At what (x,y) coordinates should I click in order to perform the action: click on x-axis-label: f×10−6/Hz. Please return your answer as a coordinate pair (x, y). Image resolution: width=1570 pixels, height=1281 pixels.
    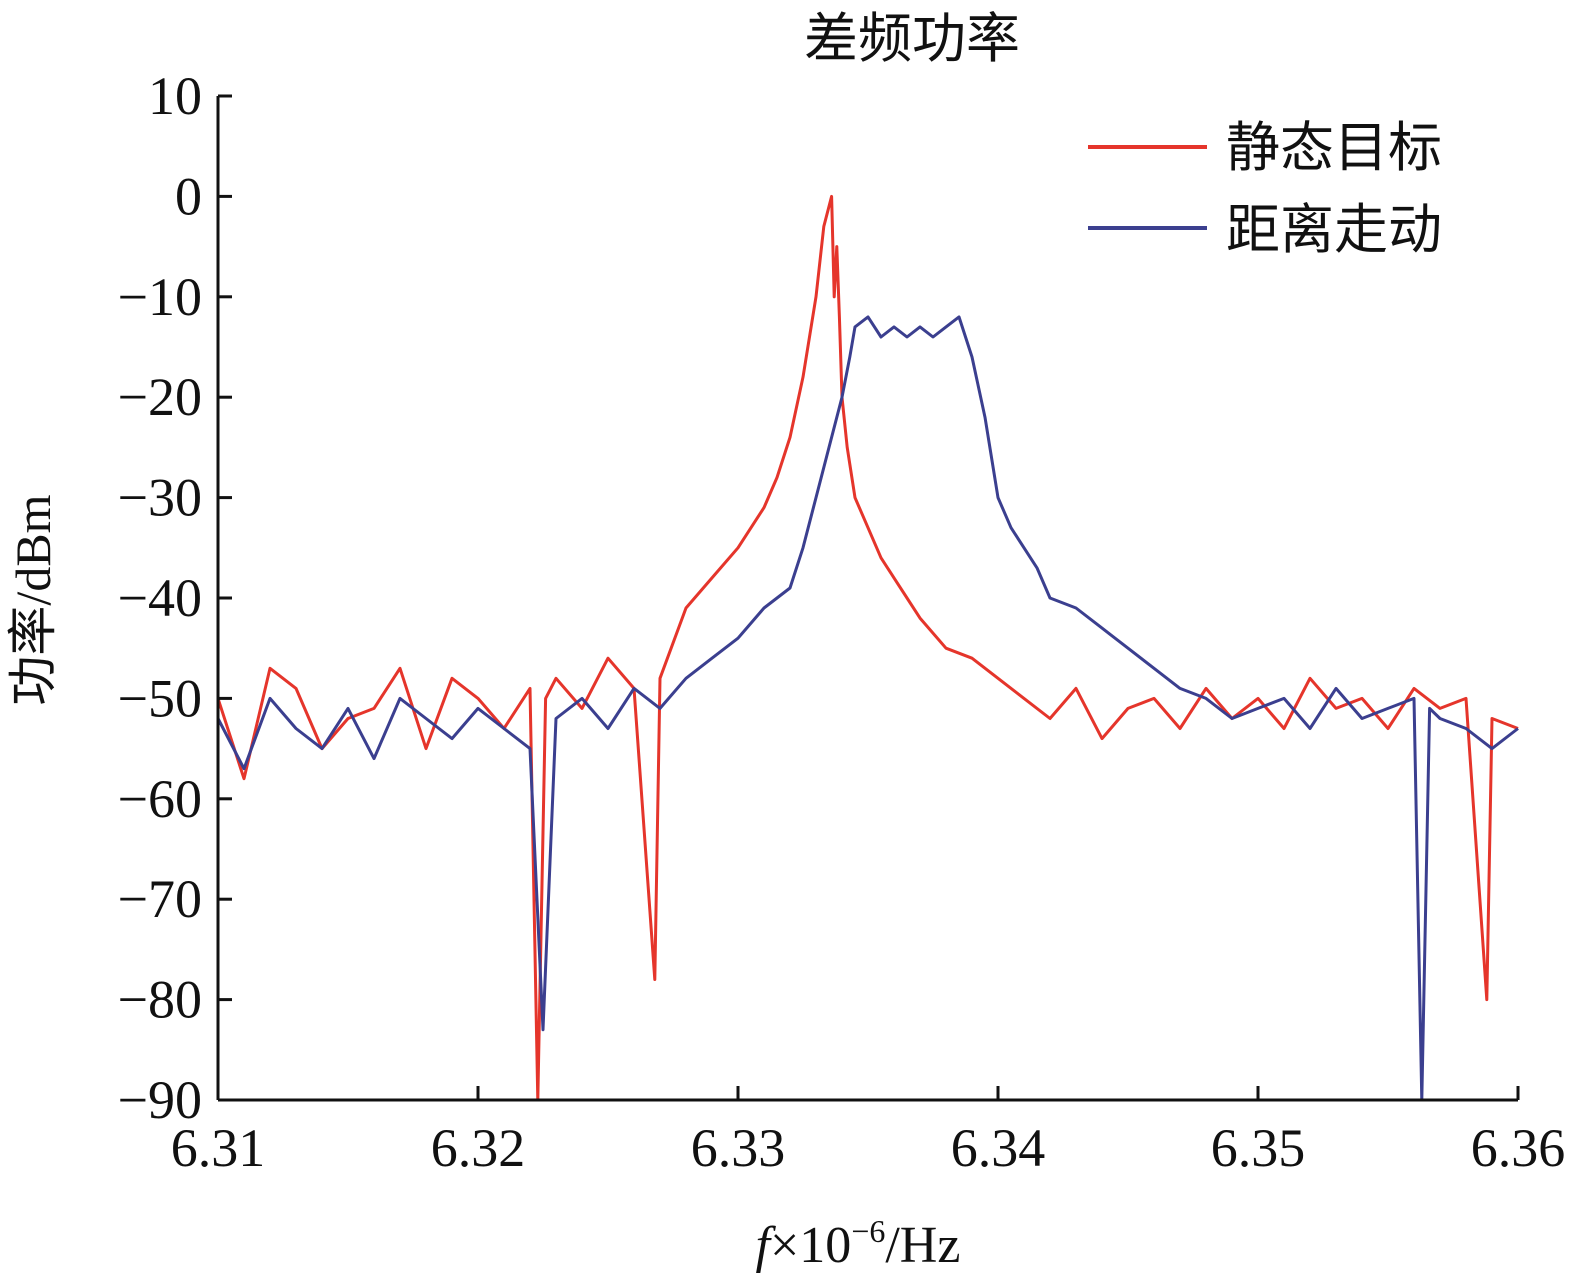
    Looking at the image, I should click on (858, 1243).